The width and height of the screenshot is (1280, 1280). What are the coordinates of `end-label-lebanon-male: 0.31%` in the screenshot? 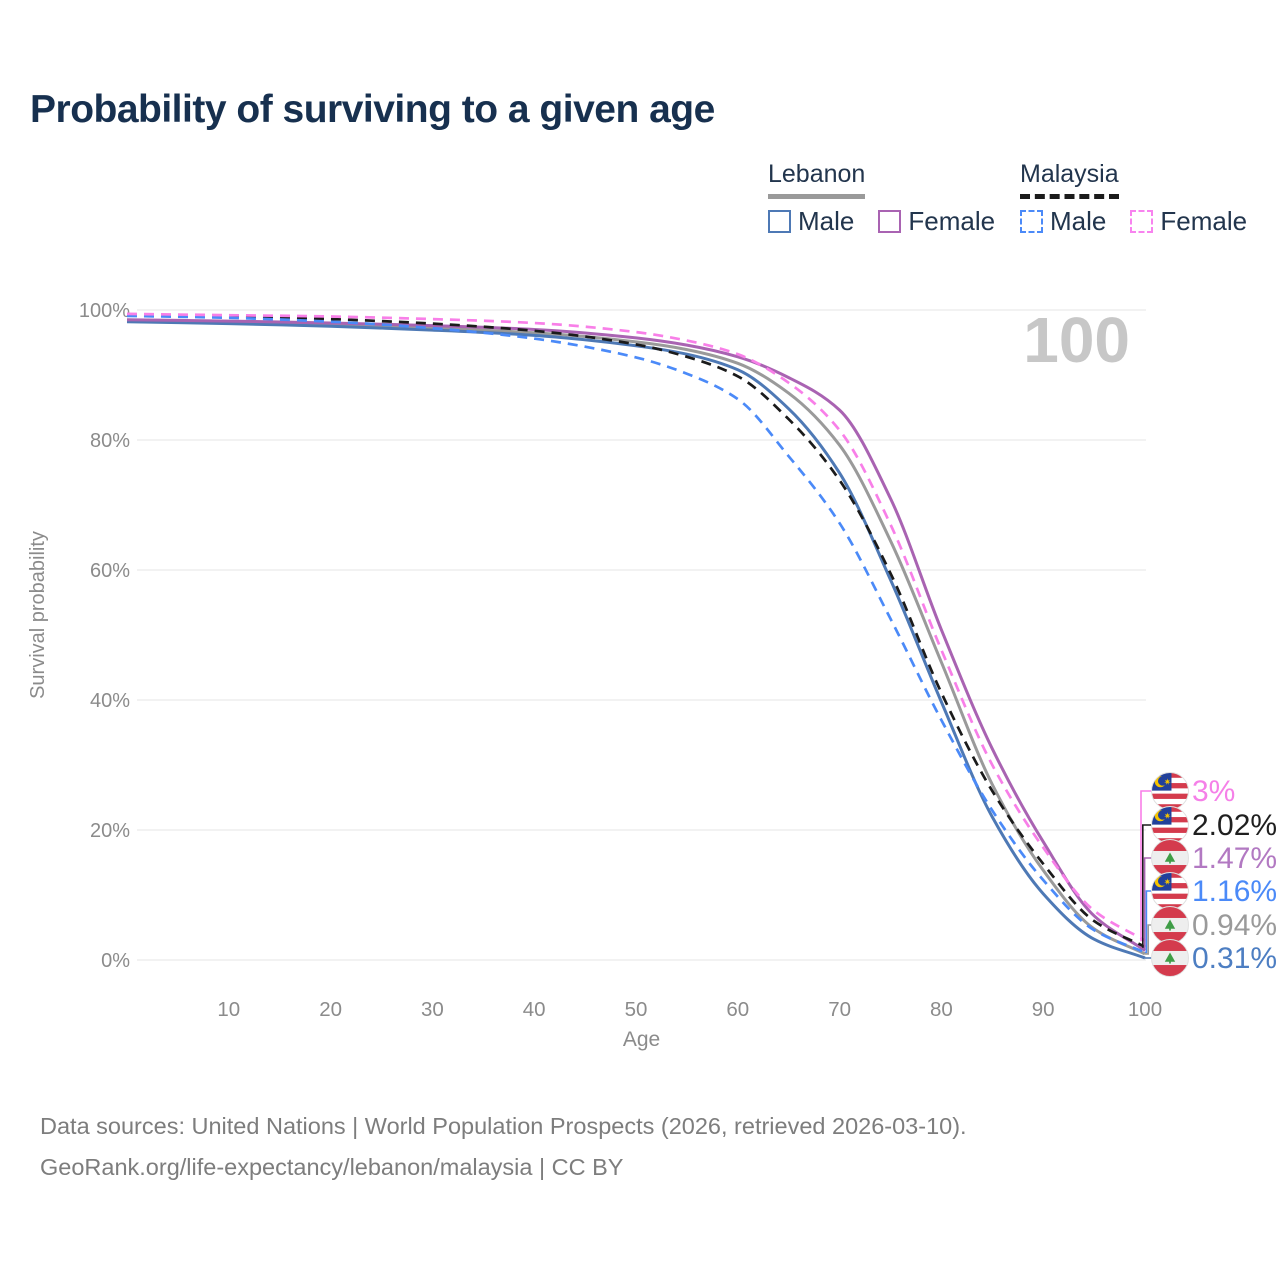 It's located at (1211, 958).